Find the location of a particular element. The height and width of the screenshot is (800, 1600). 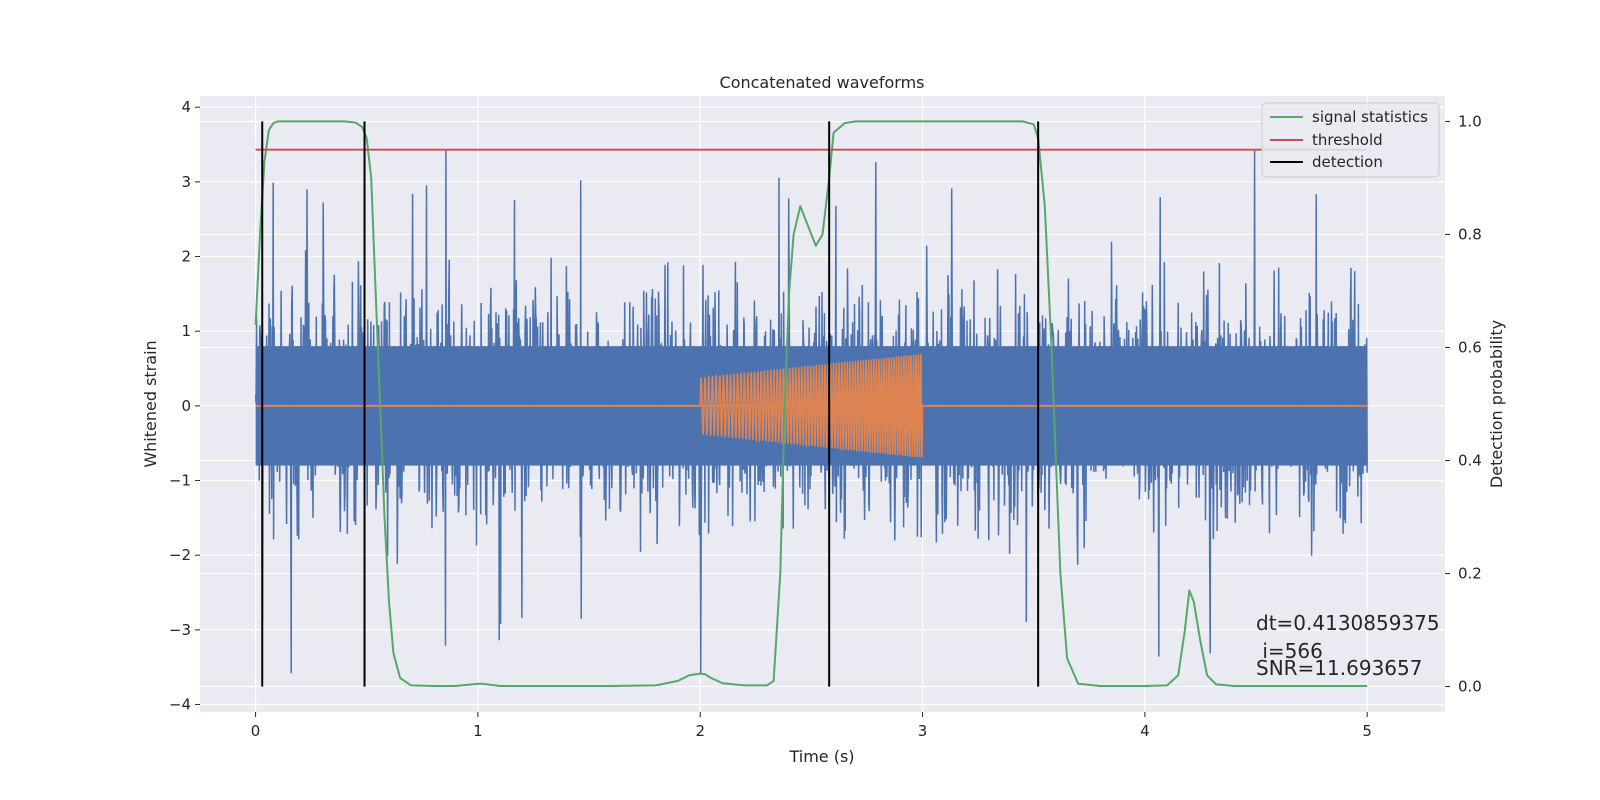

legend: signal statistics threshold detection is located at coordinates (1350, 140).